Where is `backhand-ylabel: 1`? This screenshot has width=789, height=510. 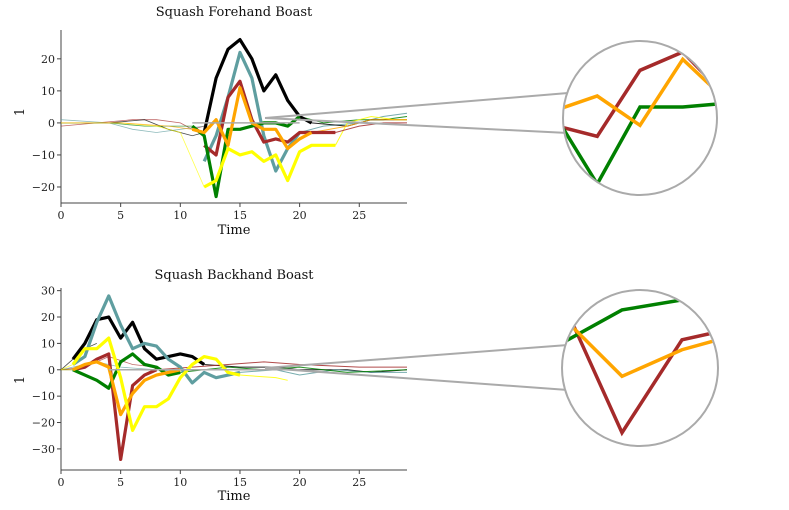 backhand-ylabel: 1 is located at coordinates (20, 380).